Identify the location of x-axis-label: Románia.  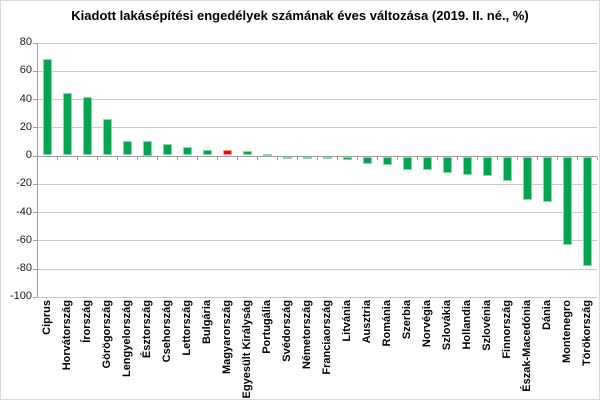
(387, 323).